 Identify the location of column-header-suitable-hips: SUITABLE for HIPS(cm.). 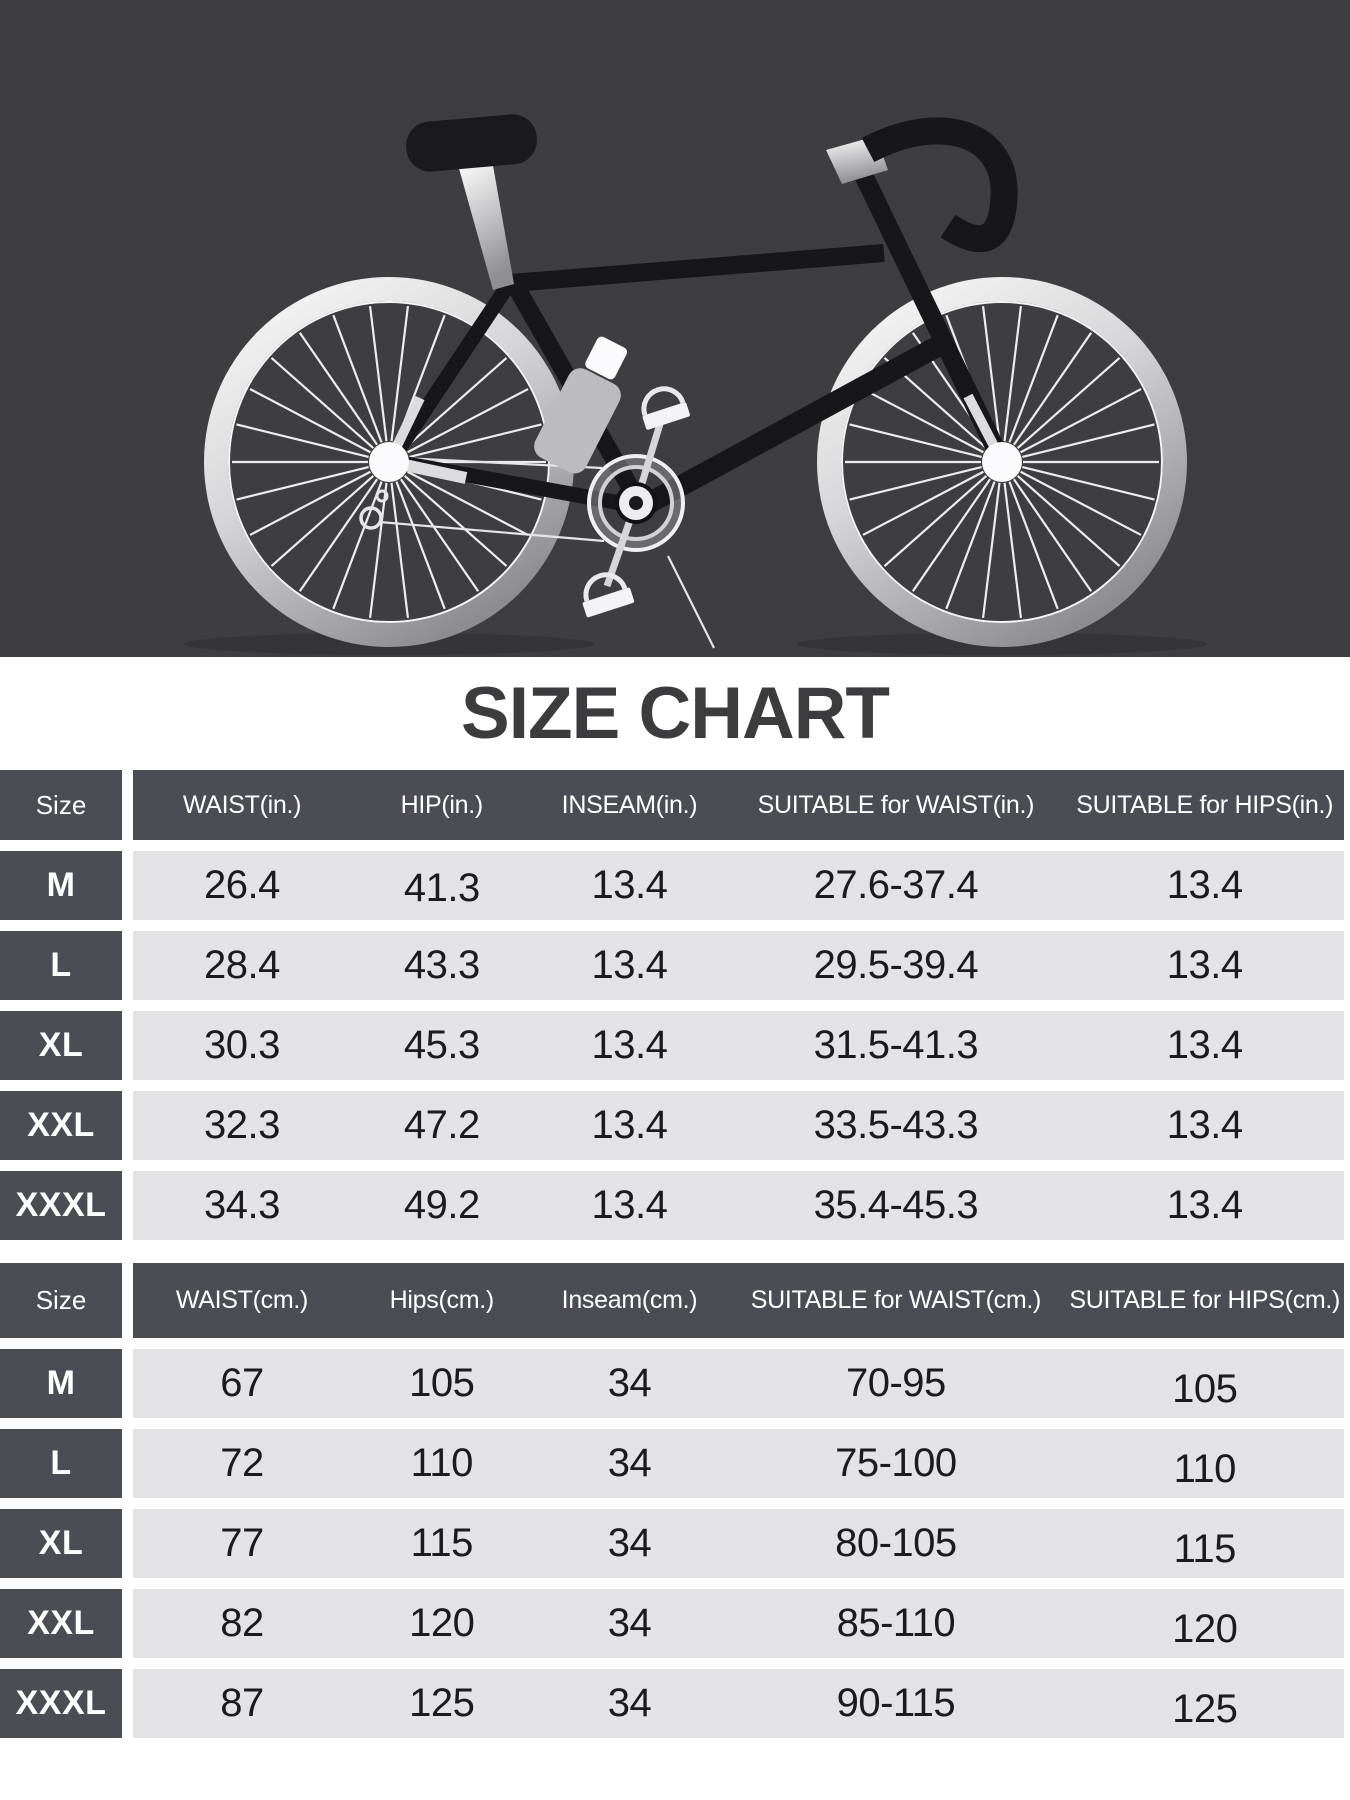
(1205, 1300).